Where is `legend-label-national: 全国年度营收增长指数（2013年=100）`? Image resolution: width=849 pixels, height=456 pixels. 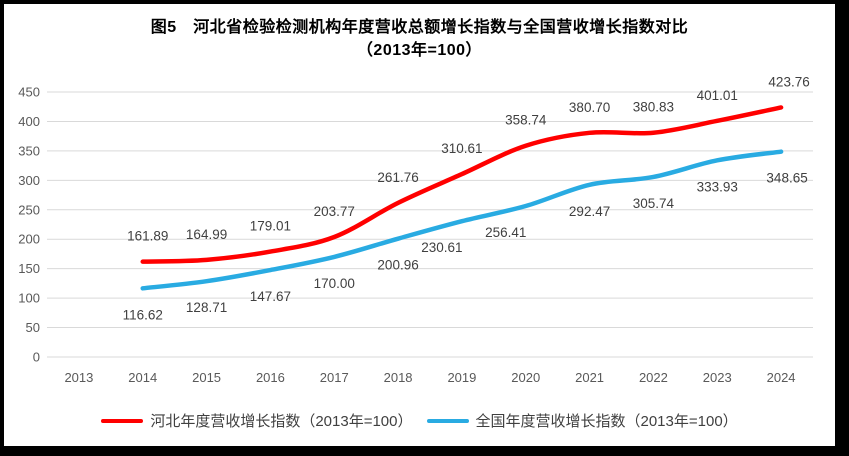
legend-label-national: 全国年度营收增长指数（2013年=100） is located at coordinates (606, 421).